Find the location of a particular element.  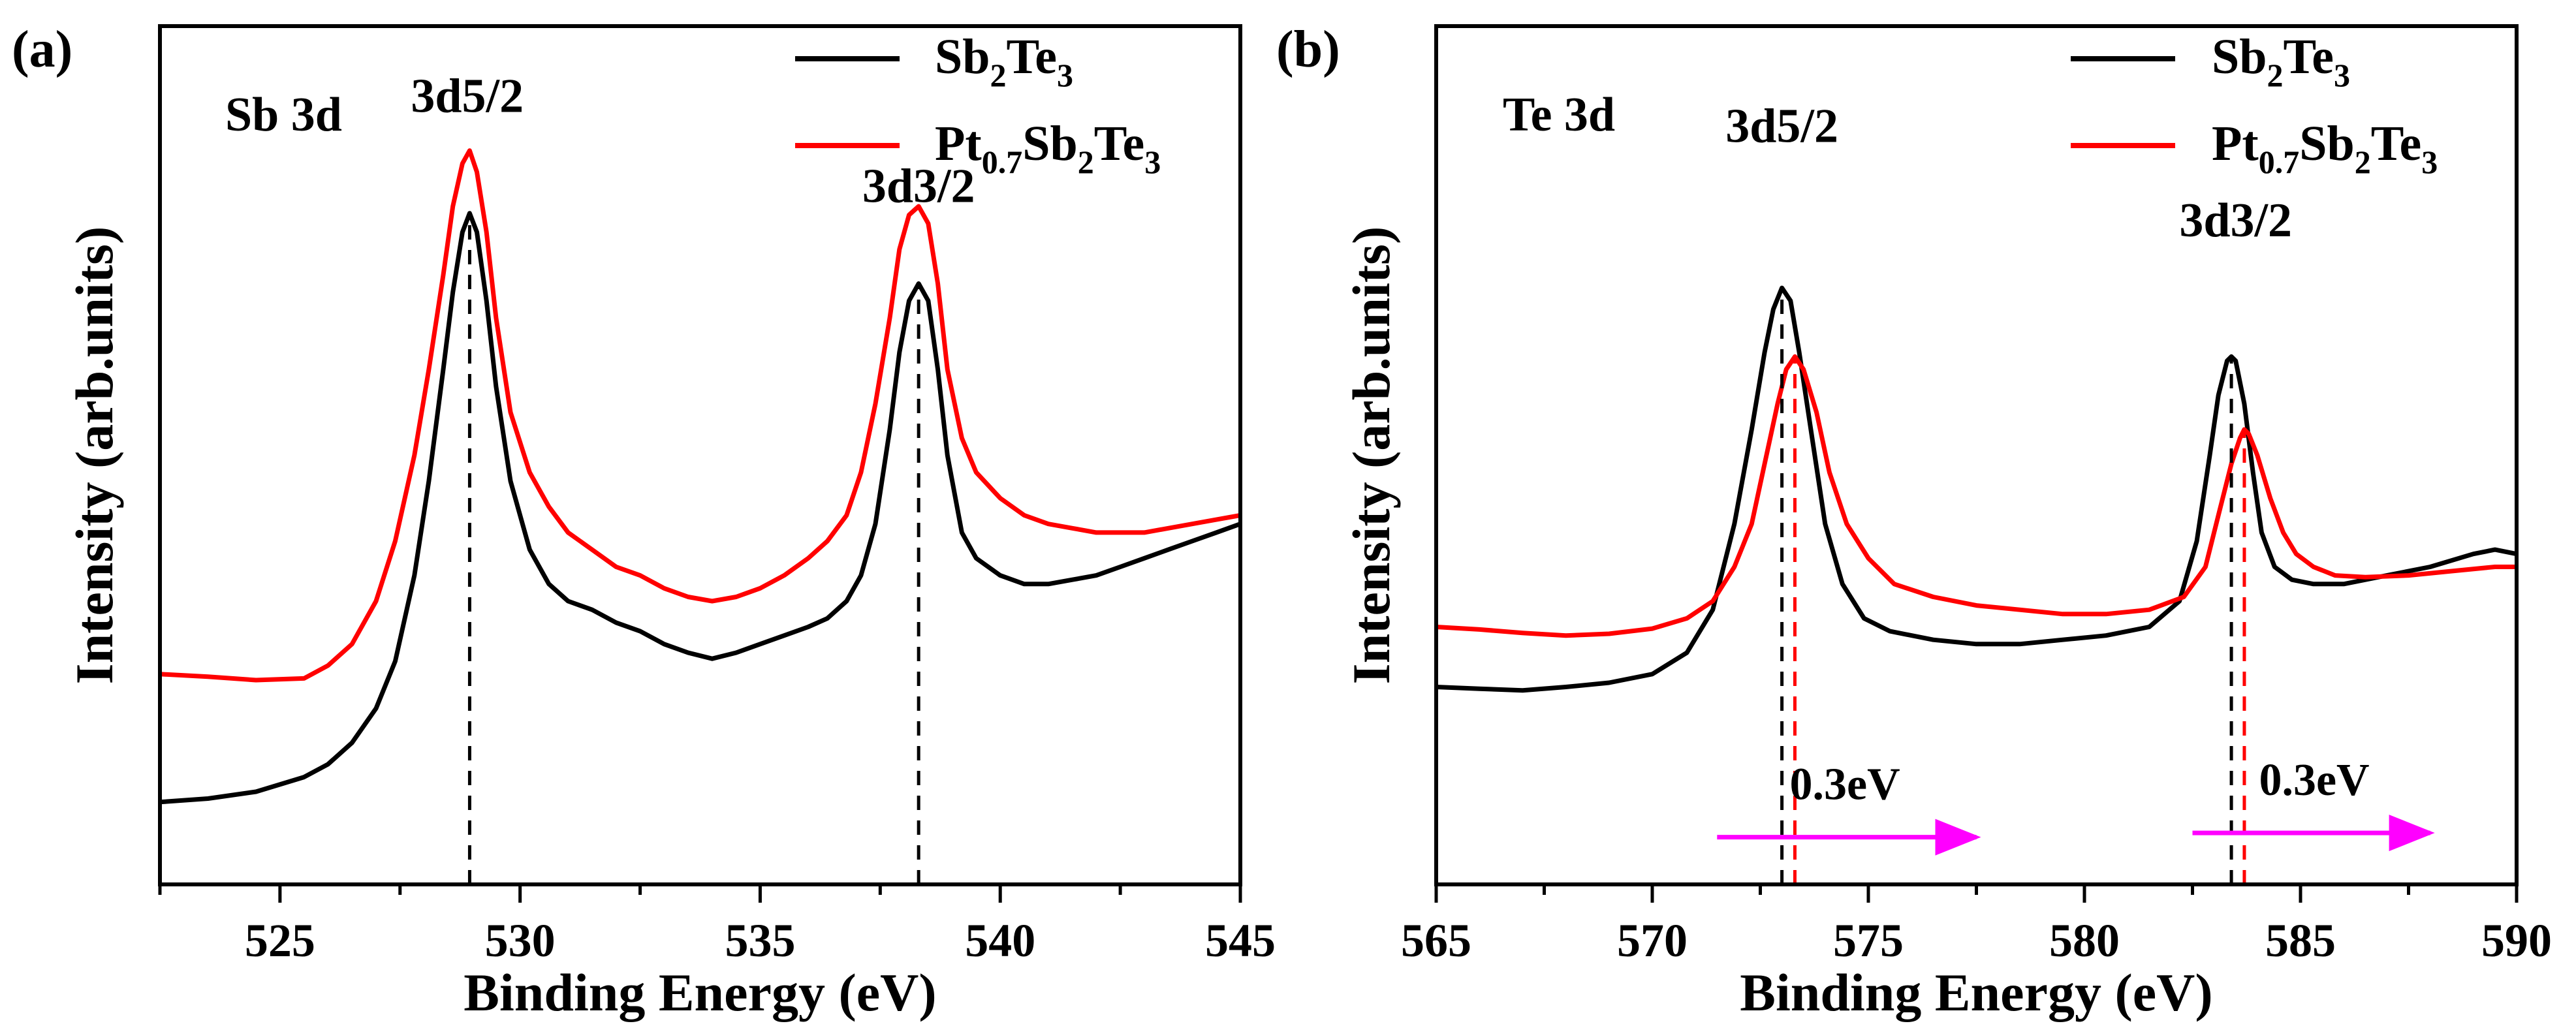

x-tick-label: 535 is located at coordinates (760, 940).